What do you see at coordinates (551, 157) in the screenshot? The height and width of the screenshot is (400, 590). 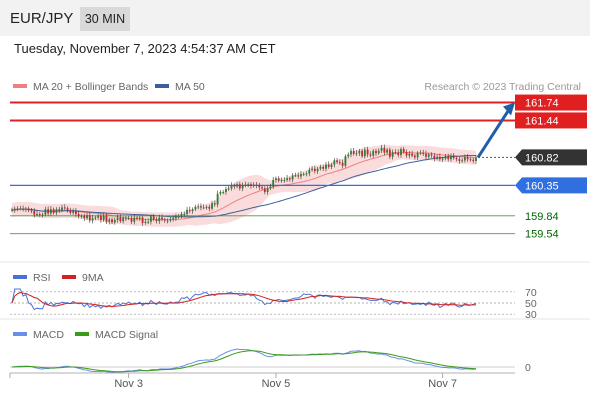 I see `last-price-tag` at bounding box center [551, 157].